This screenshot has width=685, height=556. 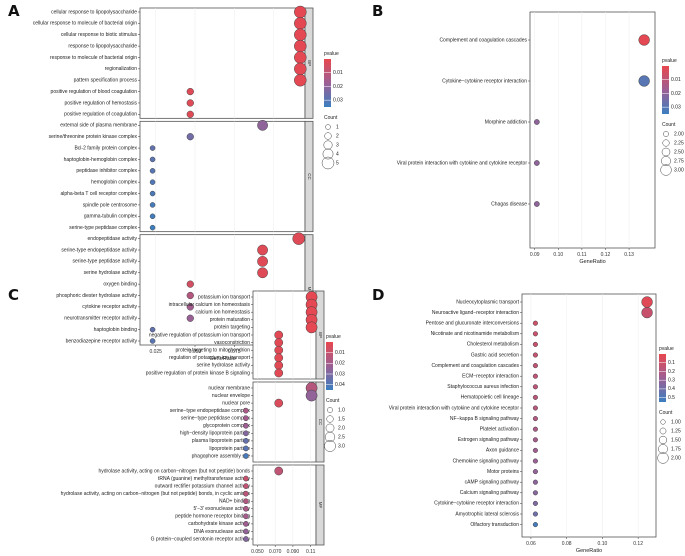 I want to click on term-label: Staphylococcus aureus infection, so click(x=483, y=387).